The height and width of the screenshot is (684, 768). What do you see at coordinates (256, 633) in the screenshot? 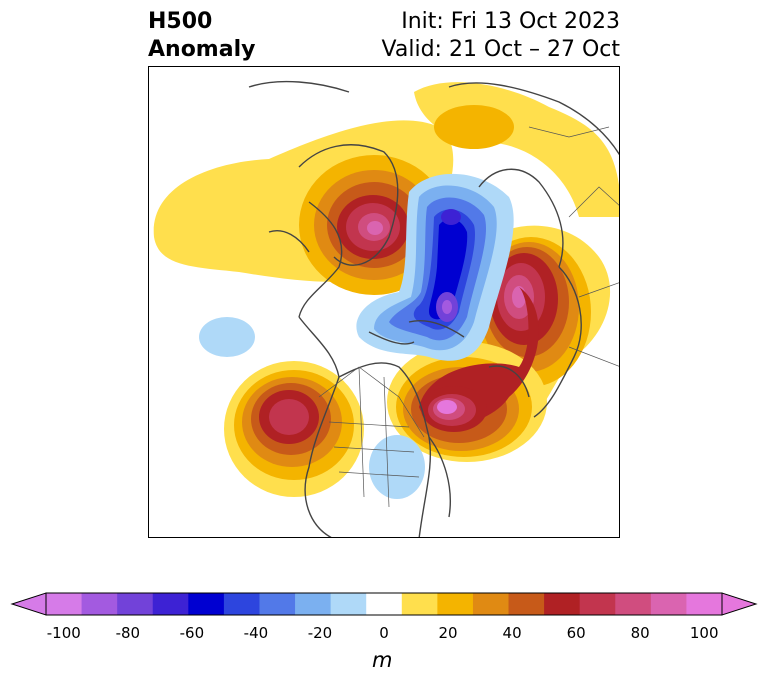
I see `colorbar-tick-label: -40` at bounding box center [256, 633].